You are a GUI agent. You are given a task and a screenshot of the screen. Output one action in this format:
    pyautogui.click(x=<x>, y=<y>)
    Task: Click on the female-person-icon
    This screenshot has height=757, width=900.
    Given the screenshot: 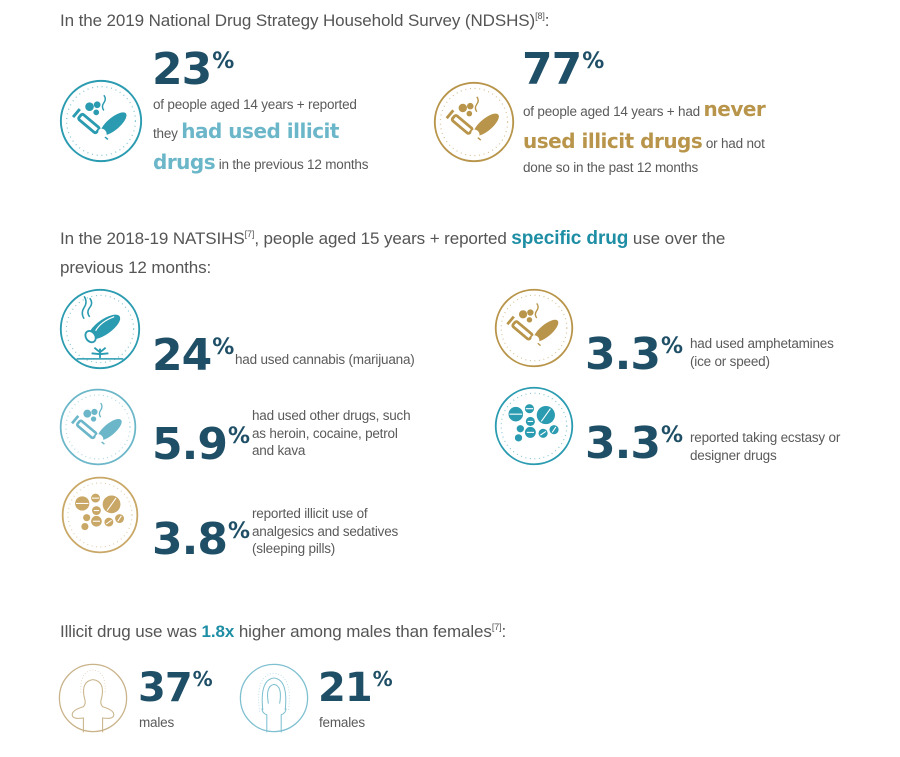 What is the action you would take?
    pyautogui.click(x=274, y=698)
    